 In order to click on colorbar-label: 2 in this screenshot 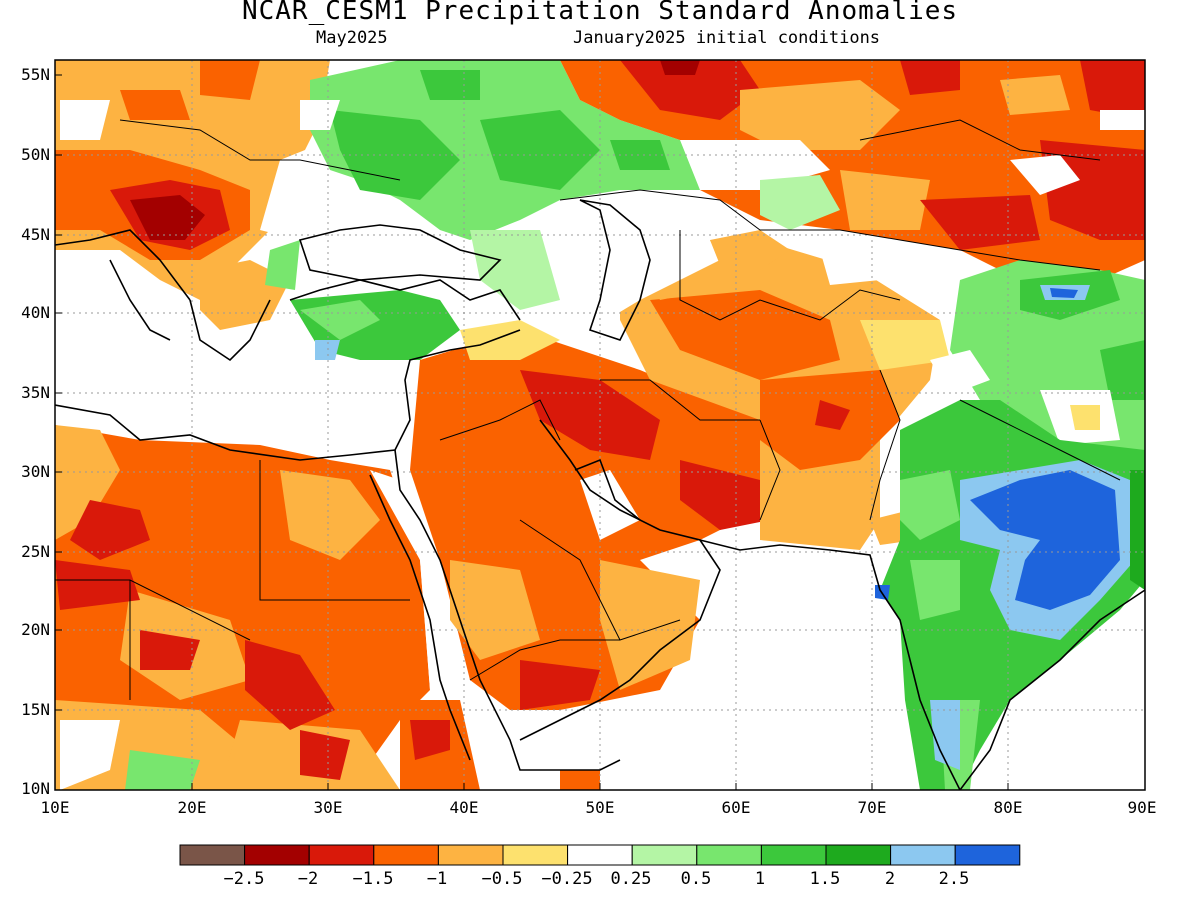, I will do `click(890, 879)`.